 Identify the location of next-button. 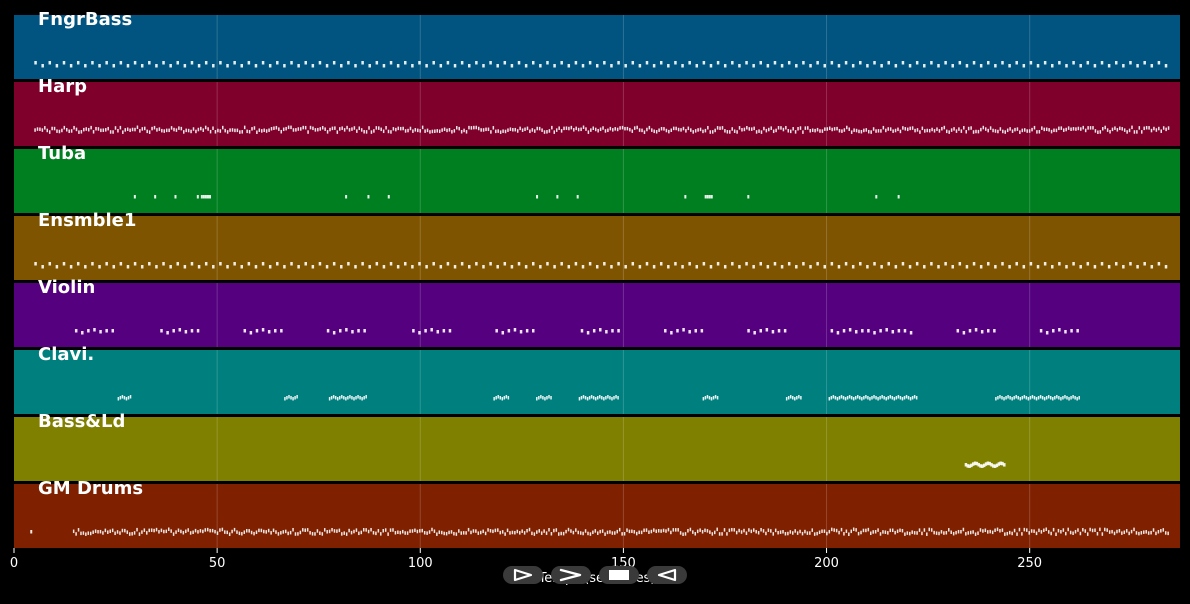
(571, 575).